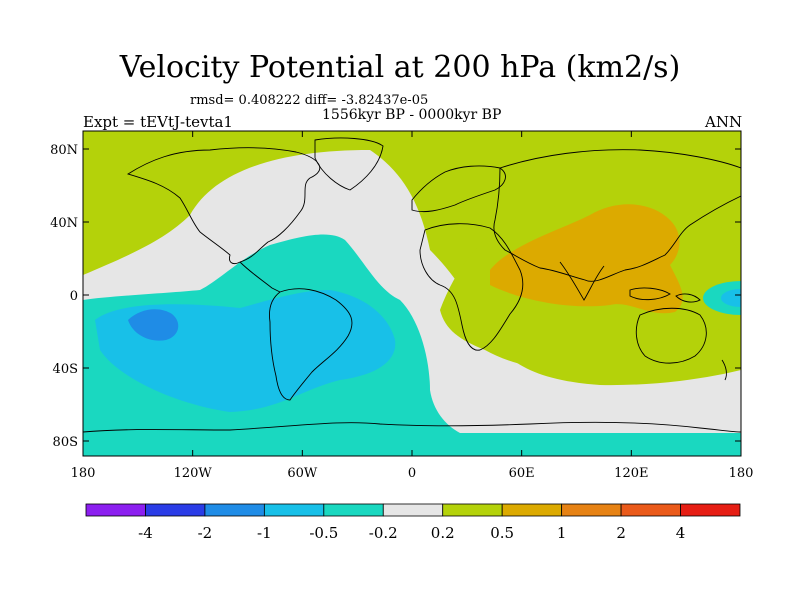  What do you see at coordinates (631, 473) in the screenshot?
I see `x-tick-label: 120E` at bounding box center [631, 473].